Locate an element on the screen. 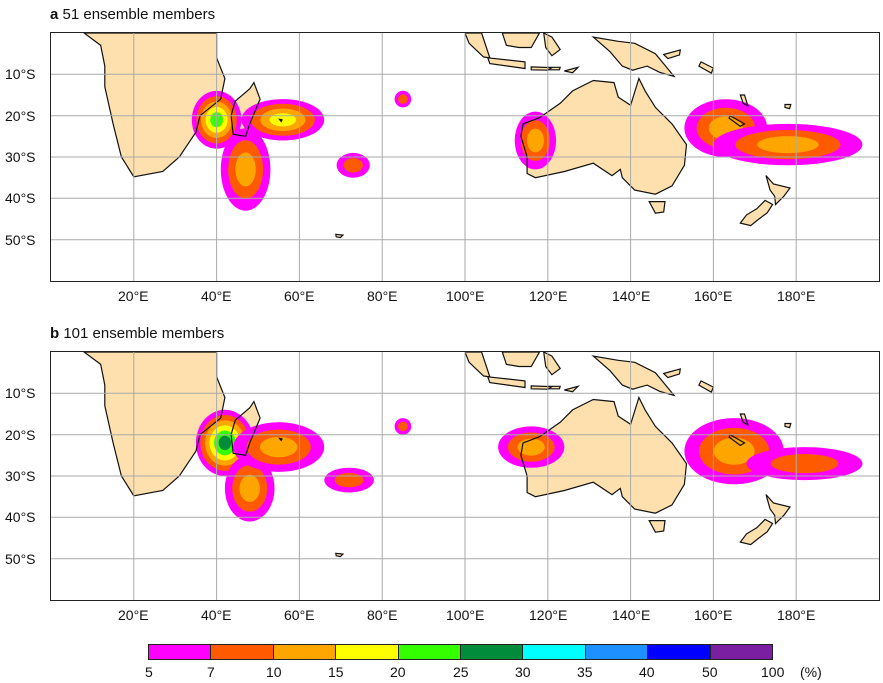  colorbar-label: 50 is located at coordinates (710, 672).